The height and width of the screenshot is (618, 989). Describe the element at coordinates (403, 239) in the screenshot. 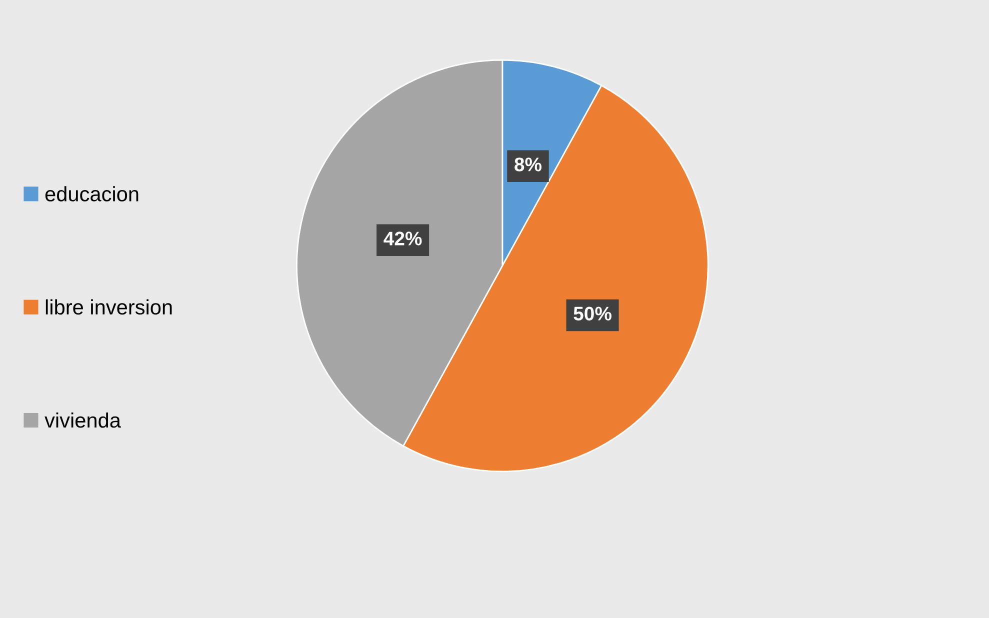

I see `data-label: 42%` at that location.